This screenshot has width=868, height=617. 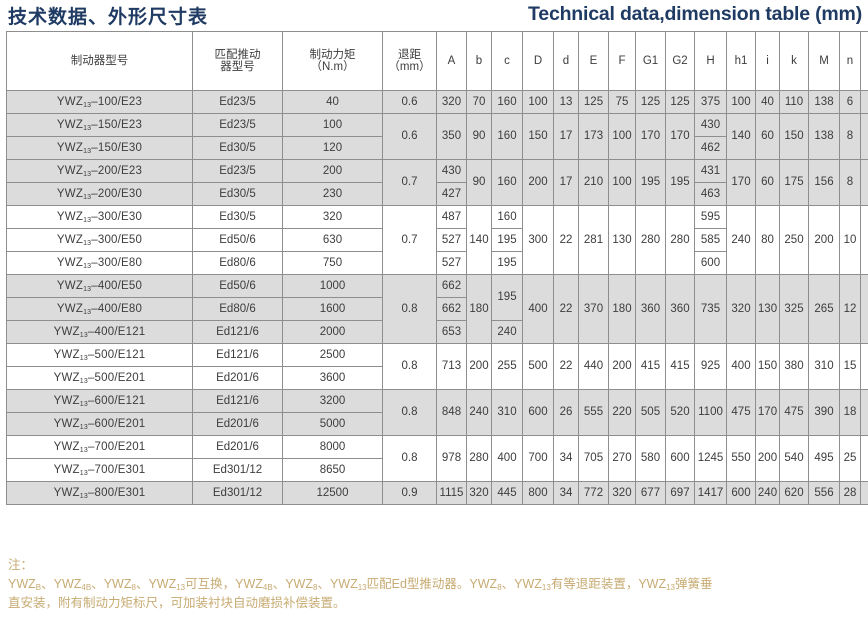 What do you see at coordinates (451, 263) in the screenshot?
I see `cell-dim-A: 527` at bounding box center [451, 263].